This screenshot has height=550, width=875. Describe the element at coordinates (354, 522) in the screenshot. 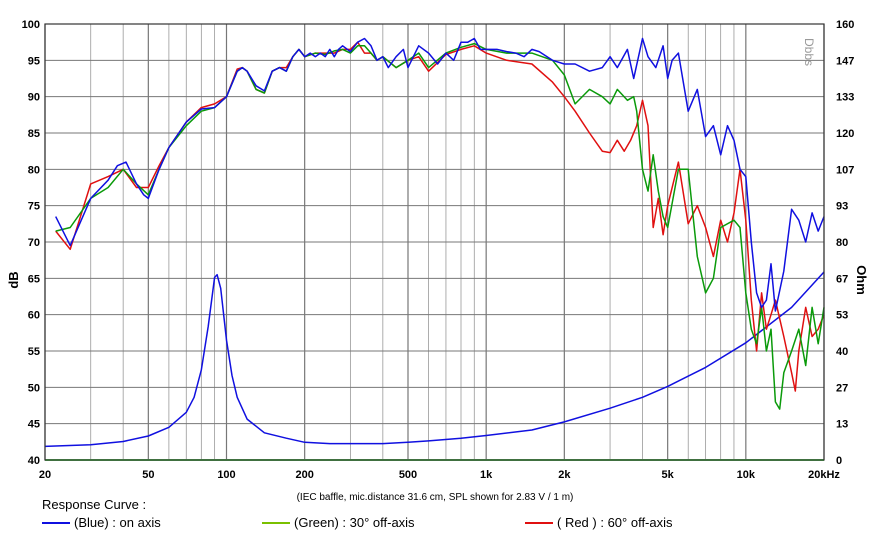

I see `legend-label: (Green) : 30° off-axis` at that location.